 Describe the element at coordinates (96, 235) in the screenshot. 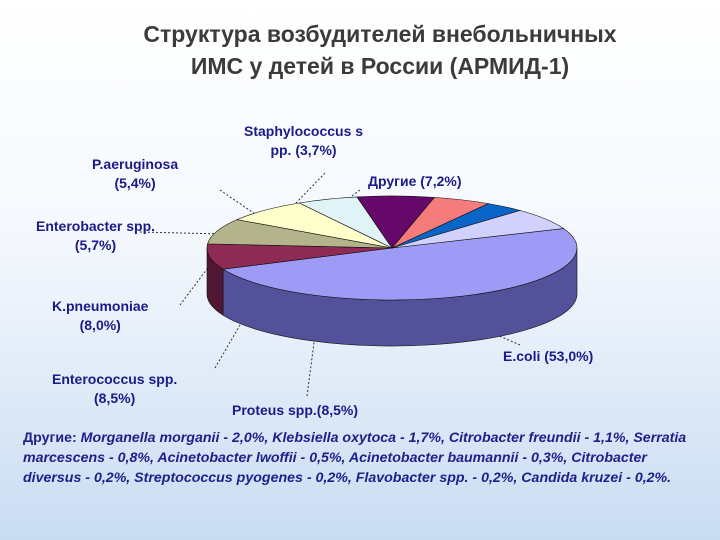

I see `label-enterobacter: Enterobacter spp. (5,7%)` at that location.